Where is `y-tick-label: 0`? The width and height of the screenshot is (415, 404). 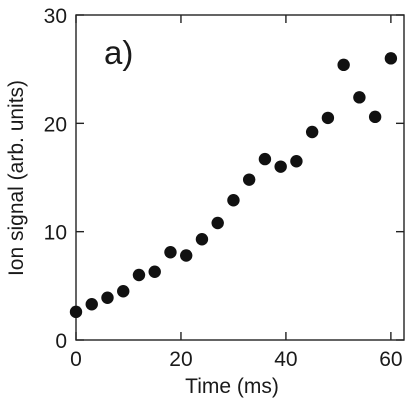 y-tick-label: 0 is located at coordinates (61, 341).